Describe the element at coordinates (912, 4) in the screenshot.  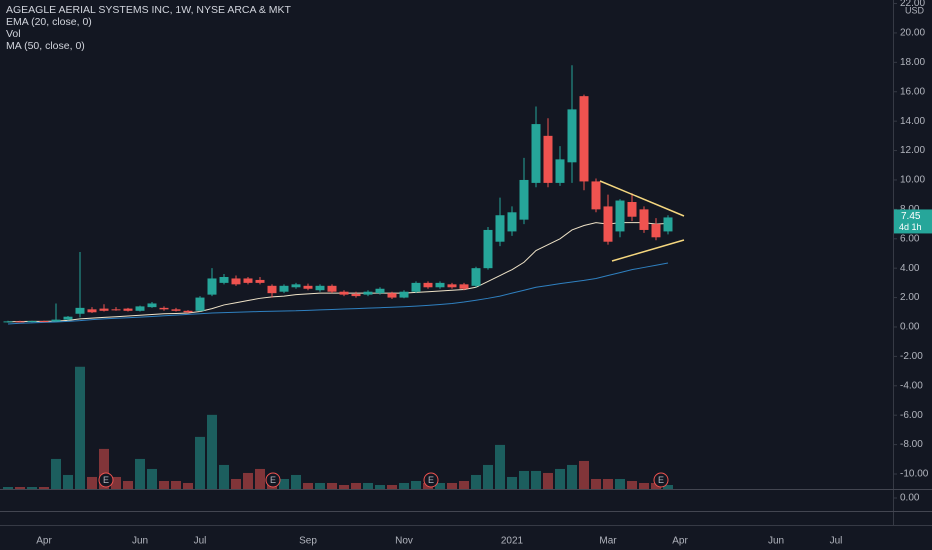
I see `y-tick-label: 22.00` at that location.